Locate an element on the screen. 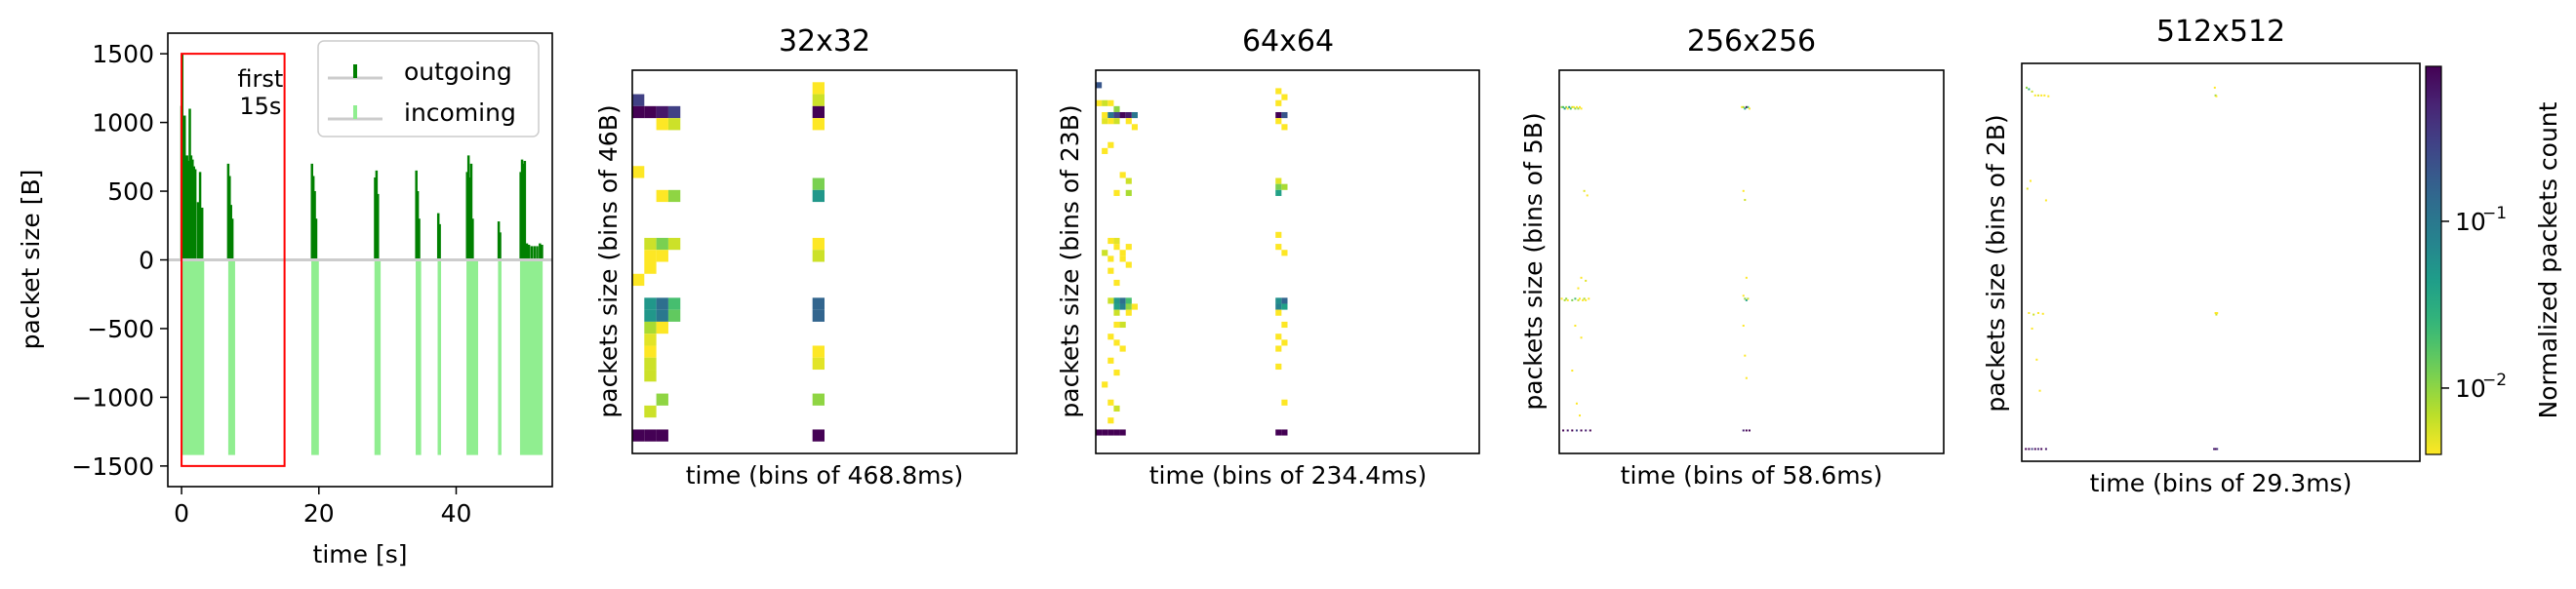  legend-marker-incoming is located at coordinates (355, 112).